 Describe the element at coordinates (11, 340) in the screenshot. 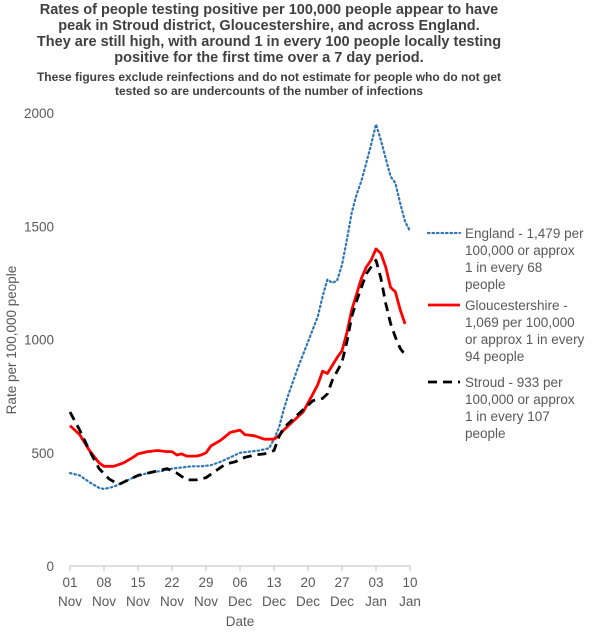

I see `y-axis-title: Rate per 100,000 people` at that location.